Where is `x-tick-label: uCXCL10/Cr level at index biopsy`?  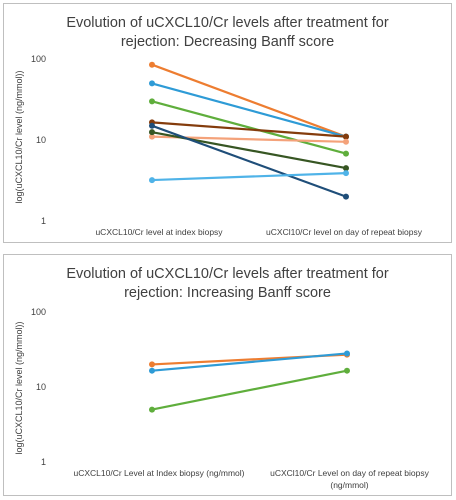
x-tick-label: uCXCL10/Cr level at index biopsy is located at coordinates (159, 232).